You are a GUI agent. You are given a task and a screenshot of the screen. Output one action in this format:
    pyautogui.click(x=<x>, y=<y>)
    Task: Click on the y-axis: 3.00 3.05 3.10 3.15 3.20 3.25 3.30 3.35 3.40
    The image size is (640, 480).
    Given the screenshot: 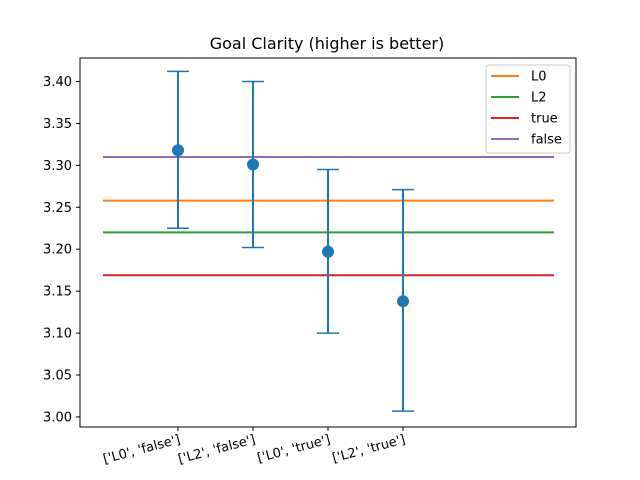 What is the action you would take?
    pyautogui.click(x=61, y=250)
    